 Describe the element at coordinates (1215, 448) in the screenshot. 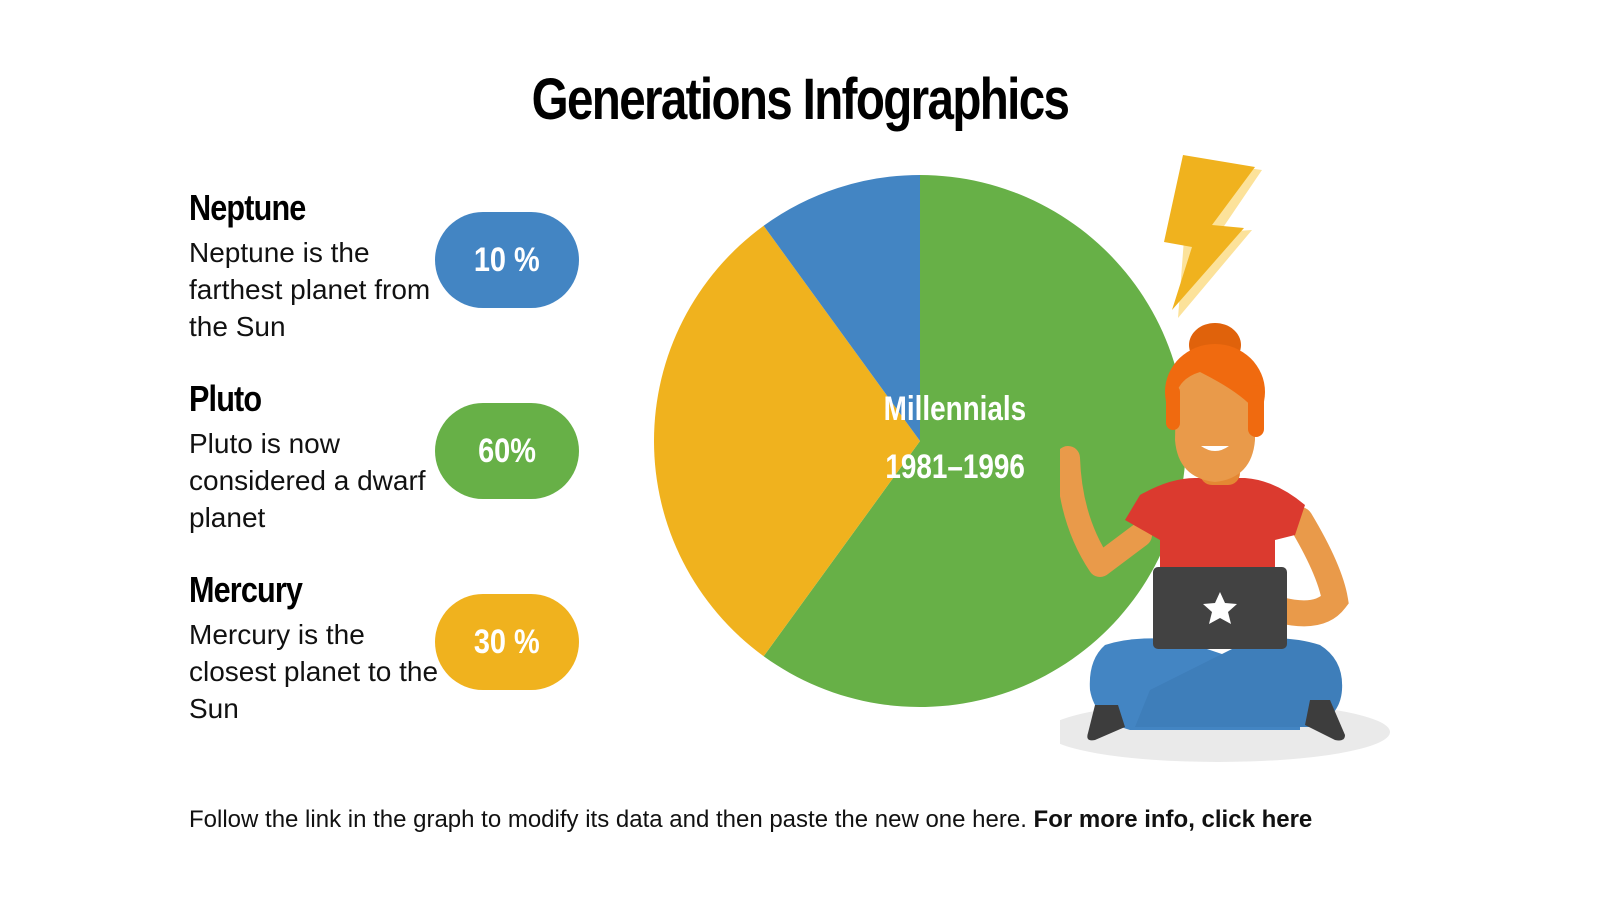

I see `smile` at that location.